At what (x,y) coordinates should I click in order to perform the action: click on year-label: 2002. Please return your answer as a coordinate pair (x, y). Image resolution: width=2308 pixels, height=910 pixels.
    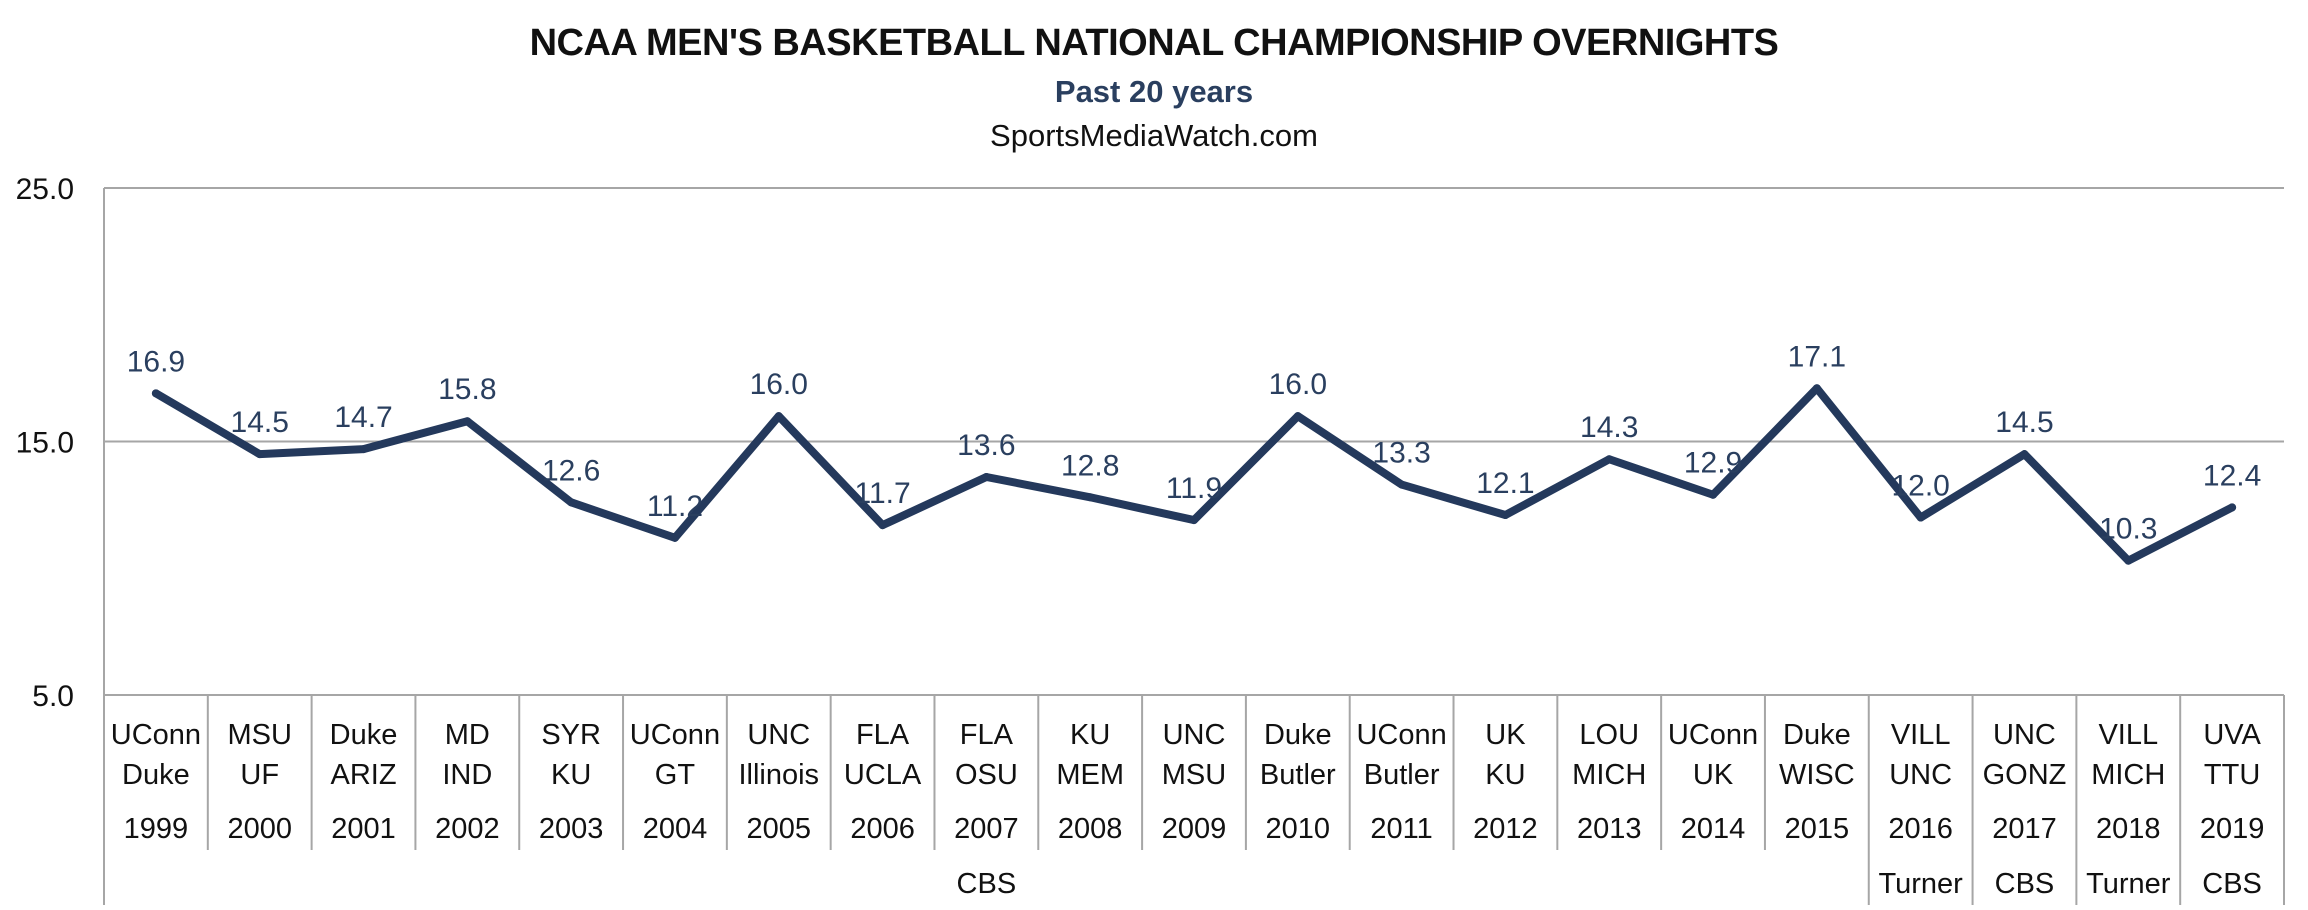
    Looking at the image, I should click on (467, 829).